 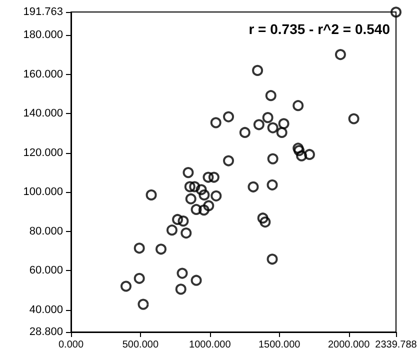 I want to click on y-tick-label: 60.000, so click(x=46, y=270).